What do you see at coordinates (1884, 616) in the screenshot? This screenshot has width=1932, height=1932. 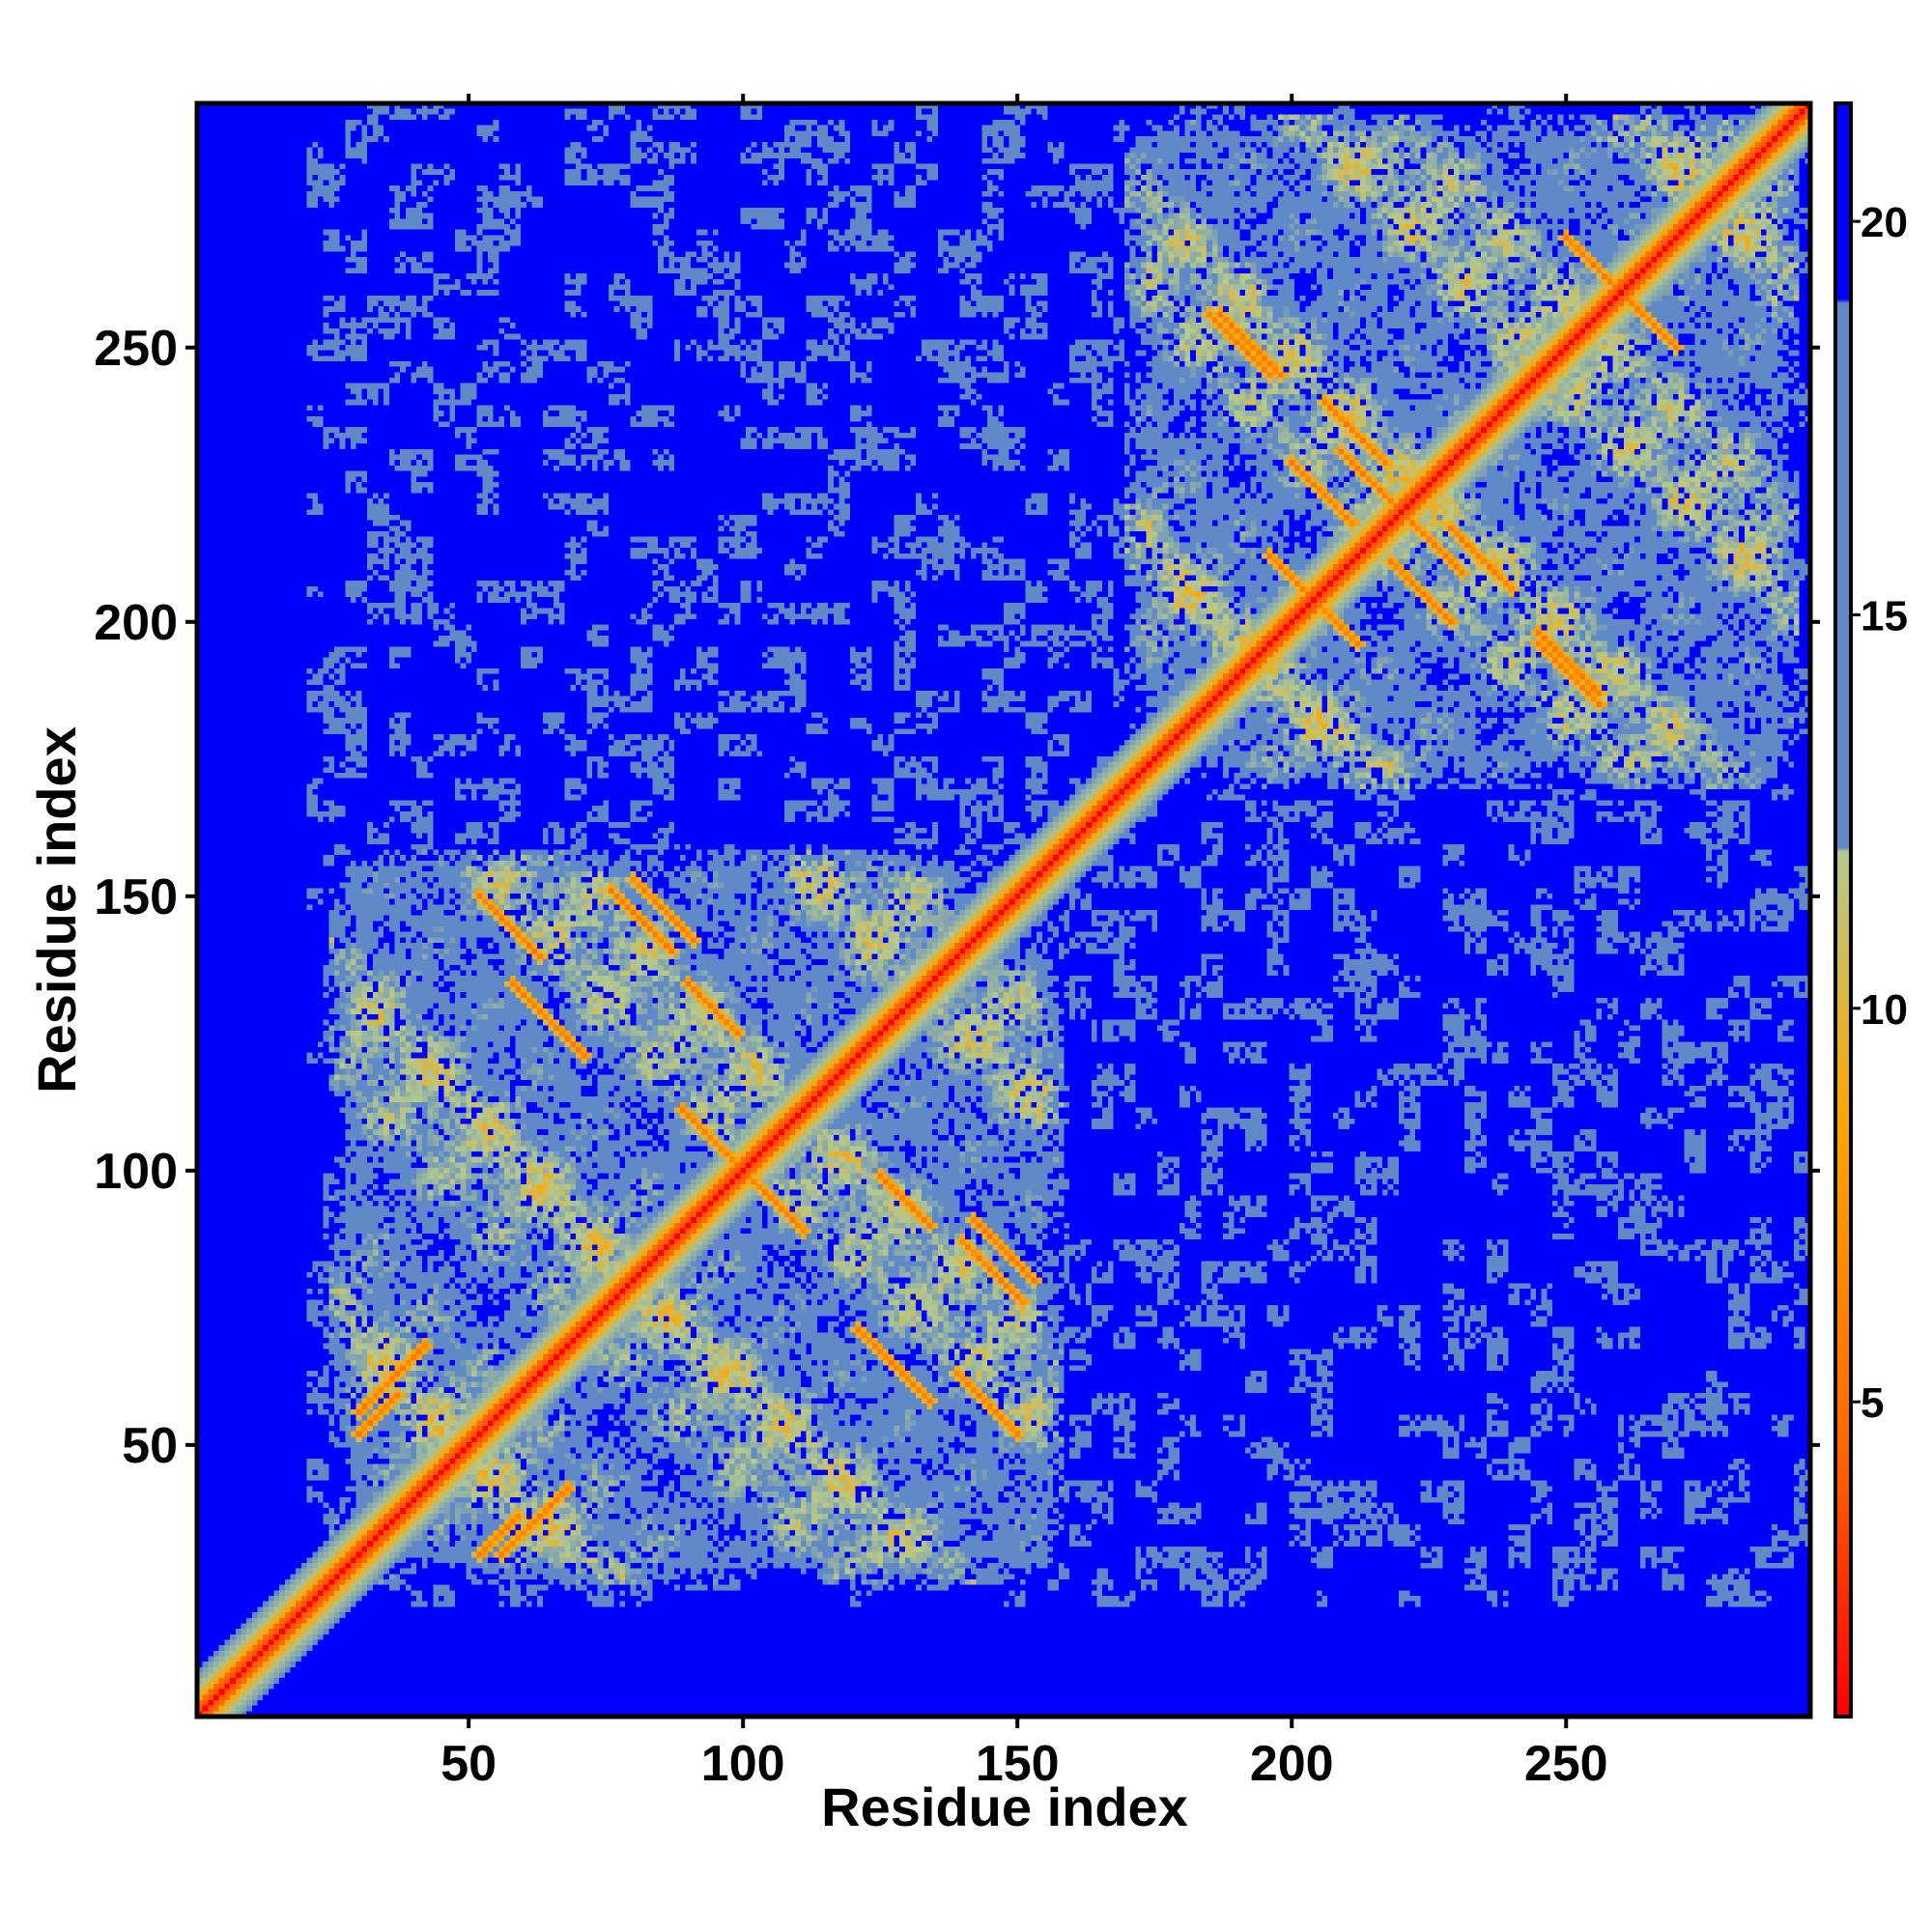 I see `colorbar-tick-label: 15` at bounding box center [1884, 616].